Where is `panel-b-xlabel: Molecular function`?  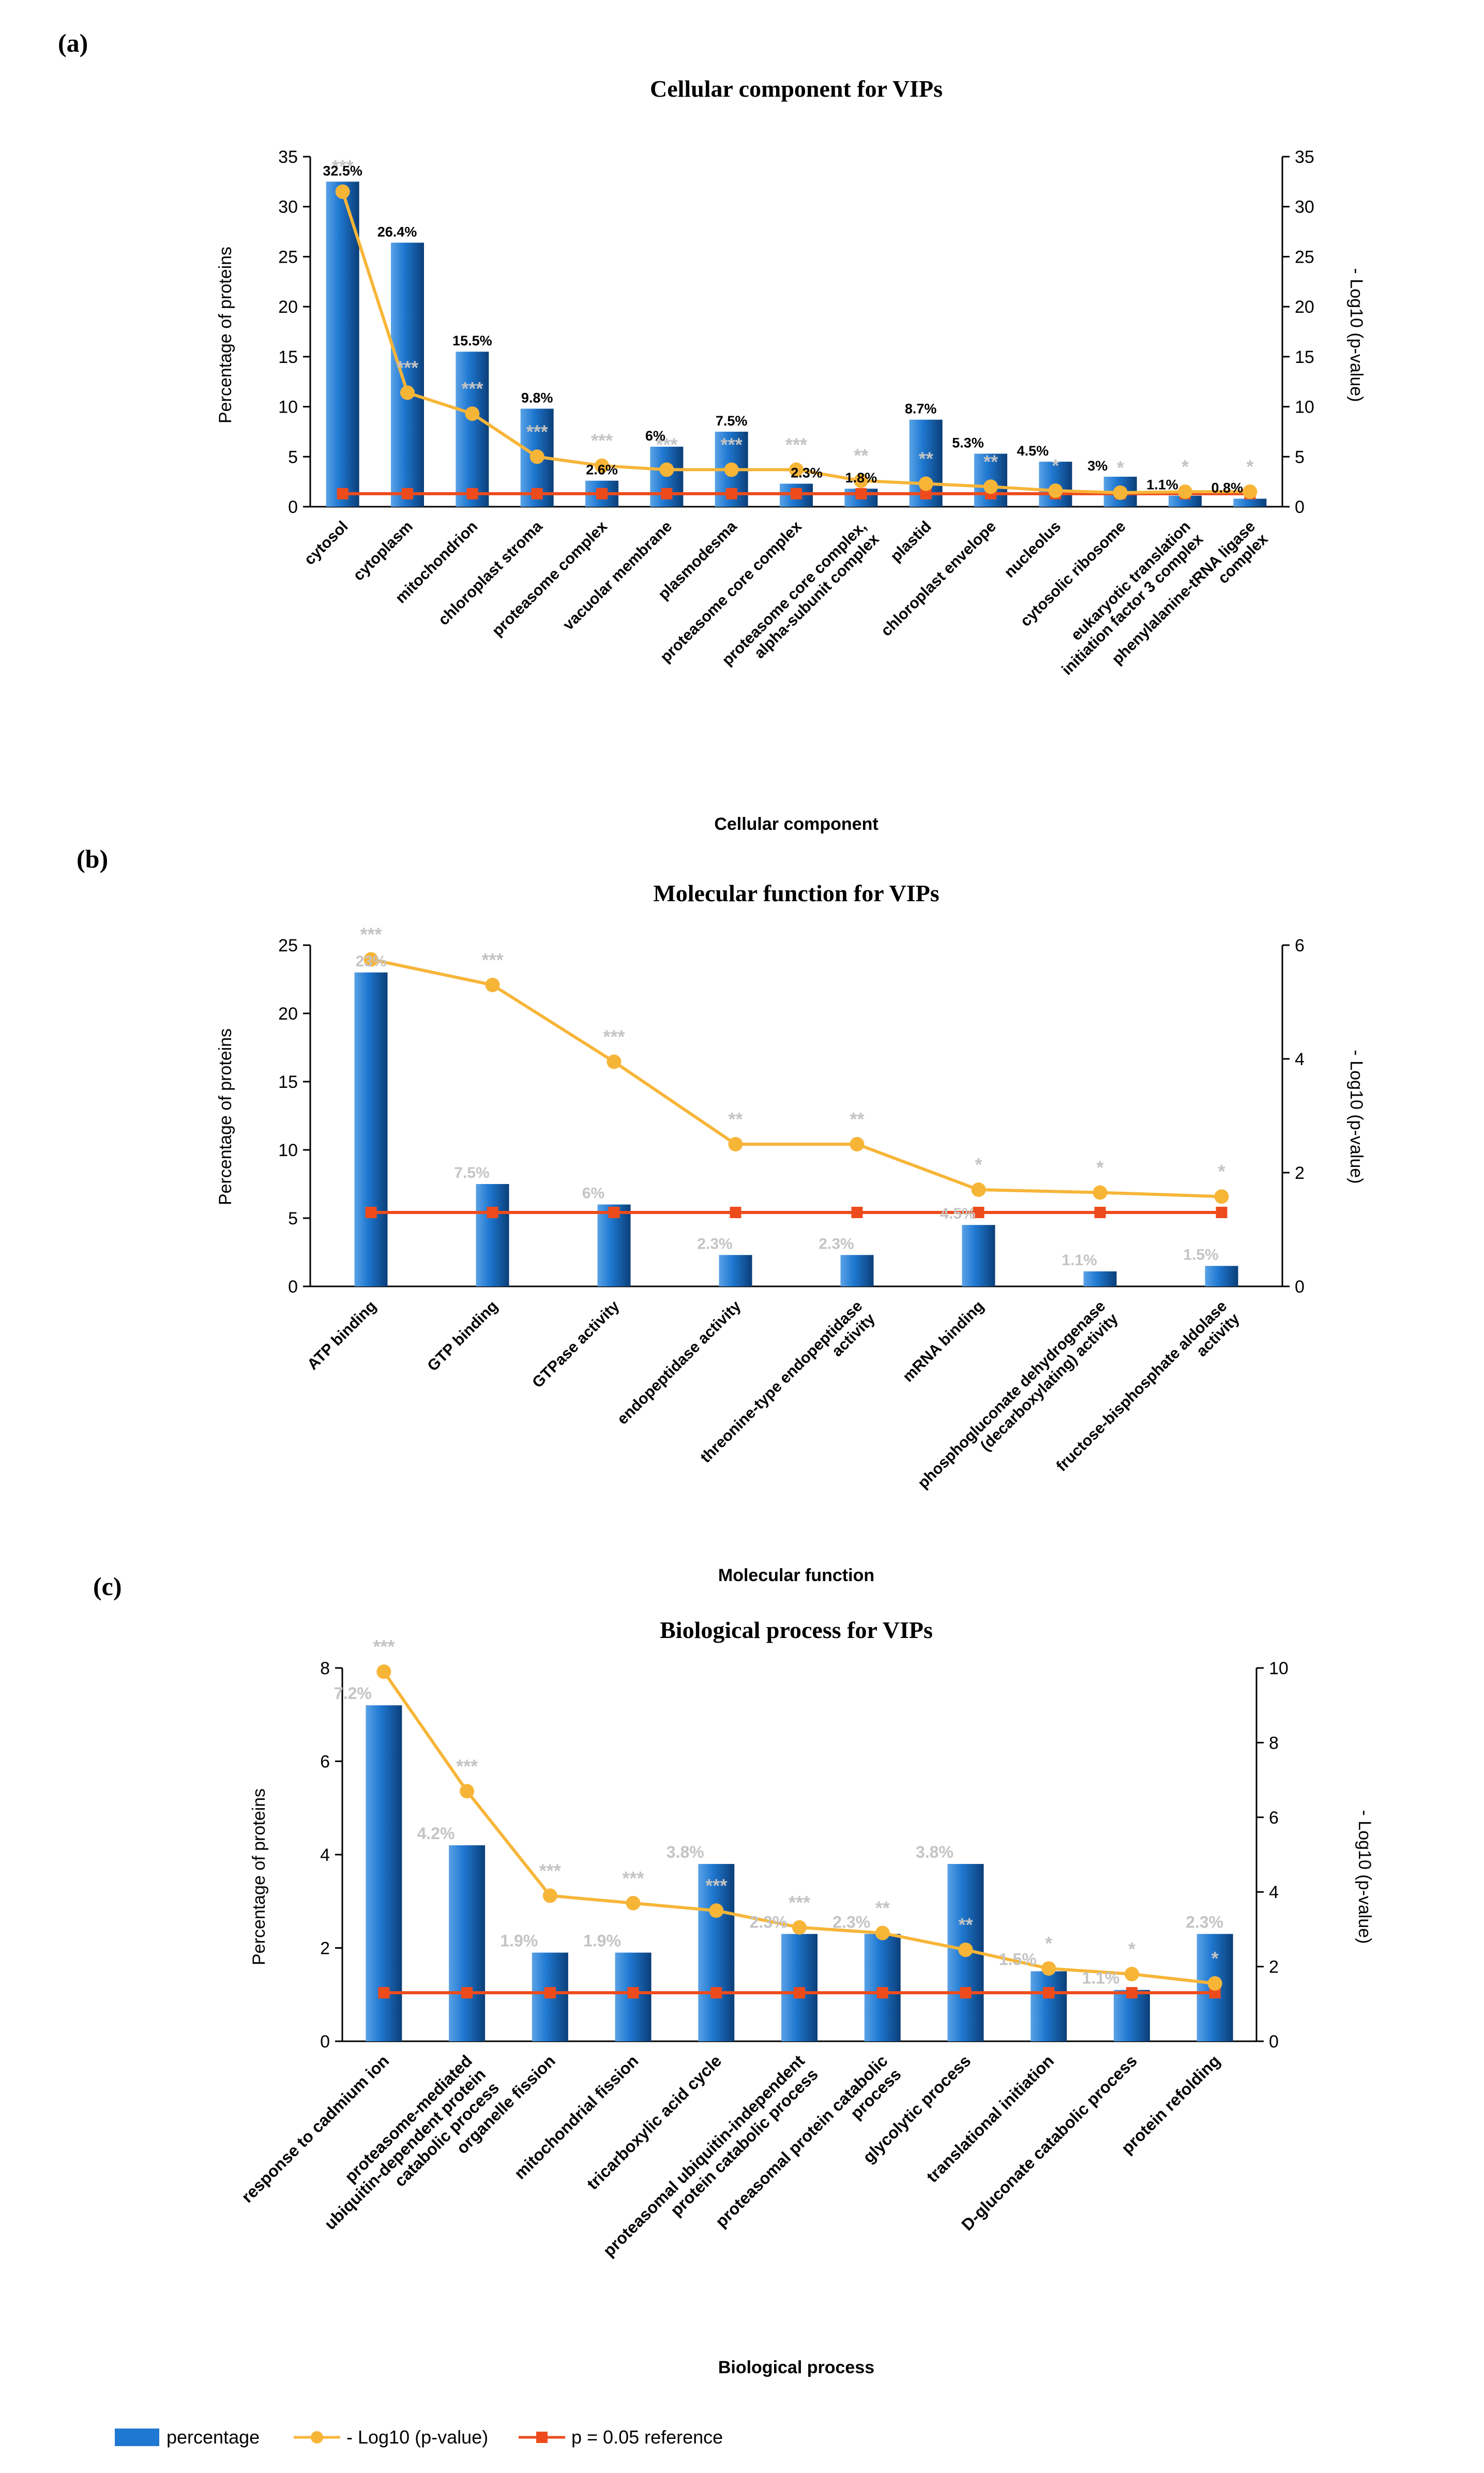 panel-b-xlabel: Molecular function is located at coordinates (796, 1575).